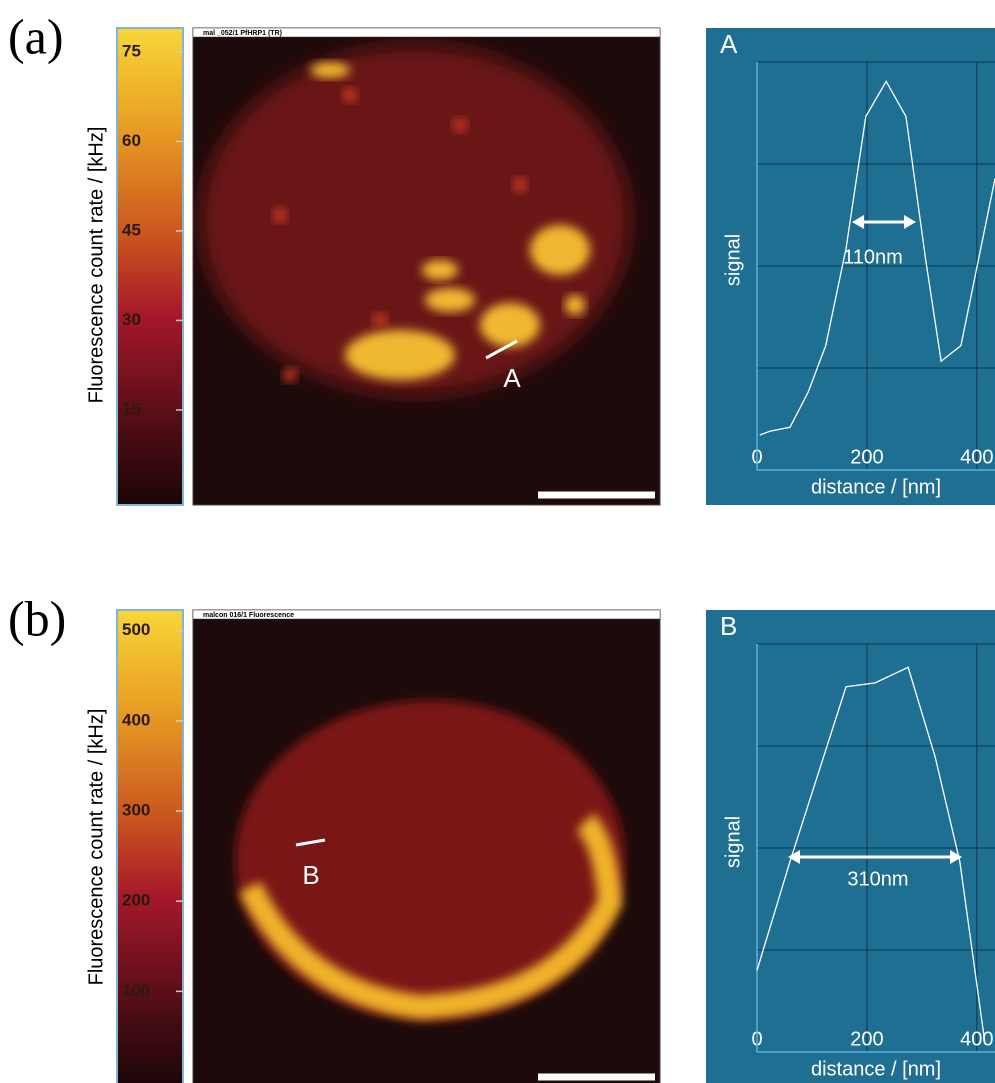 The height and width of the screenshot is (1083, 995). What do you see at coordinates (877, 879) in the screenshot?
I see `width-annotation: 310nm` at bounding box center [877, 879].